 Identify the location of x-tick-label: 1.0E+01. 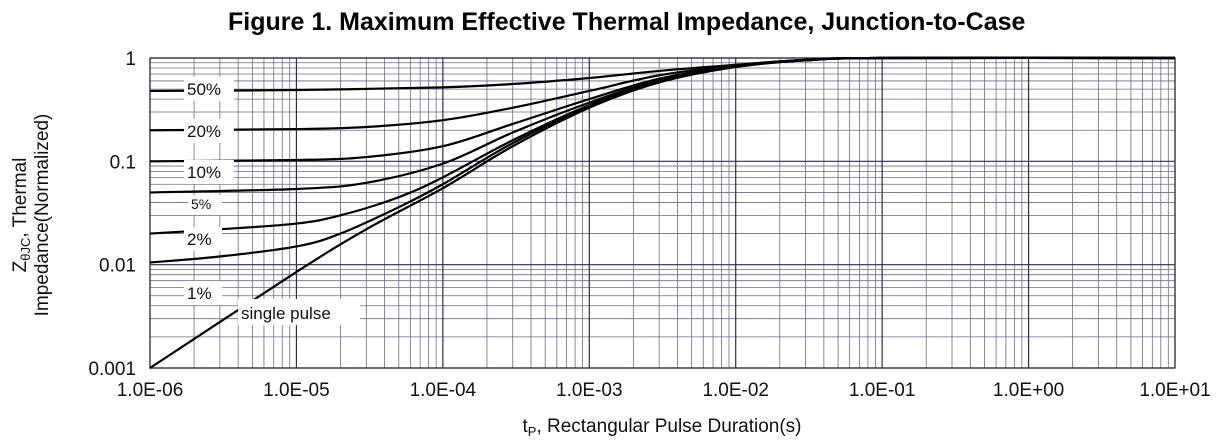
(1174, 390).